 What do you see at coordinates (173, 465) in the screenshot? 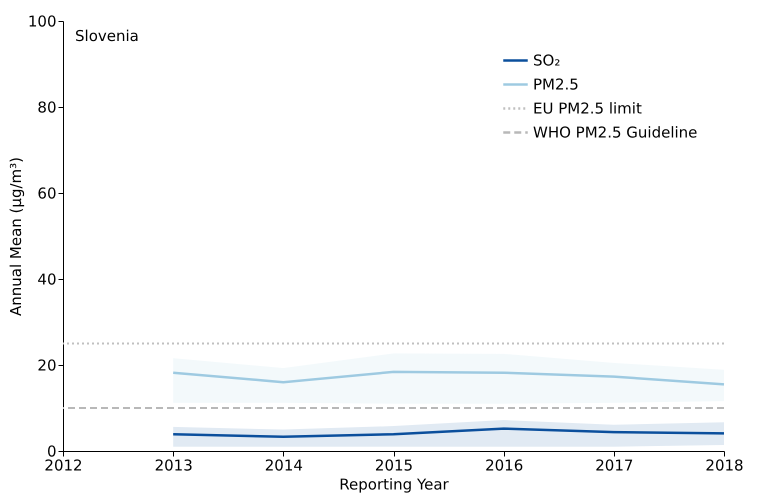
I see `x-tick-label: 2013` at bounding box center [173, 465].